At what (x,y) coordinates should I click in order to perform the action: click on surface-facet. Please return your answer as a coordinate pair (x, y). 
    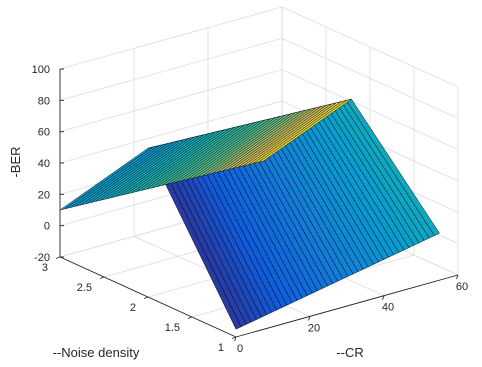
    Looking at the image, I should click on (106, 178).